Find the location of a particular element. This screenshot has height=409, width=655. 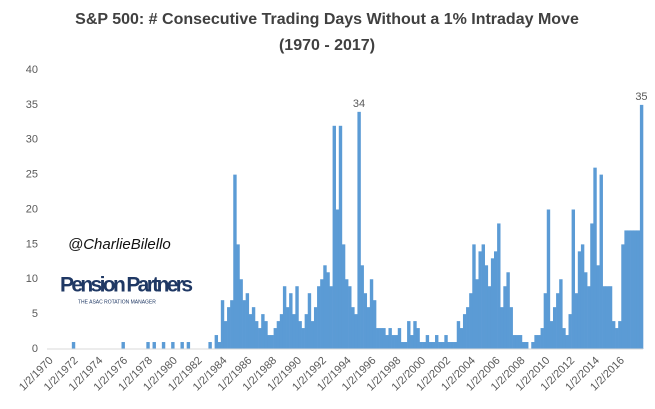

y-tick-label: 25 is located at coordinates (32, 175).